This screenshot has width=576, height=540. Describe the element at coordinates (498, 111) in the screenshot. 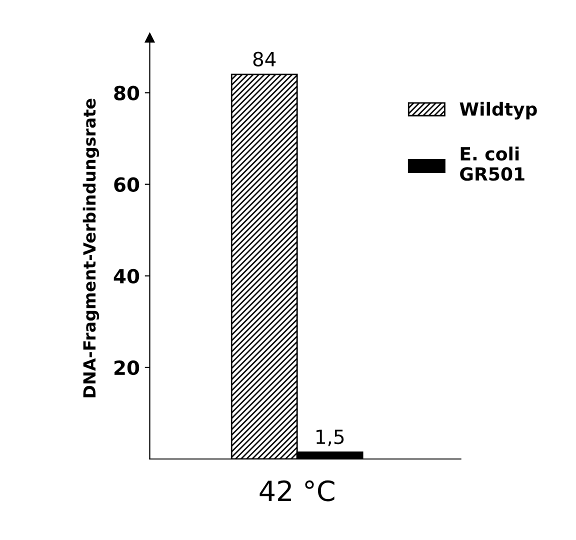

I see `legend-label: Wildtyp` at that location.